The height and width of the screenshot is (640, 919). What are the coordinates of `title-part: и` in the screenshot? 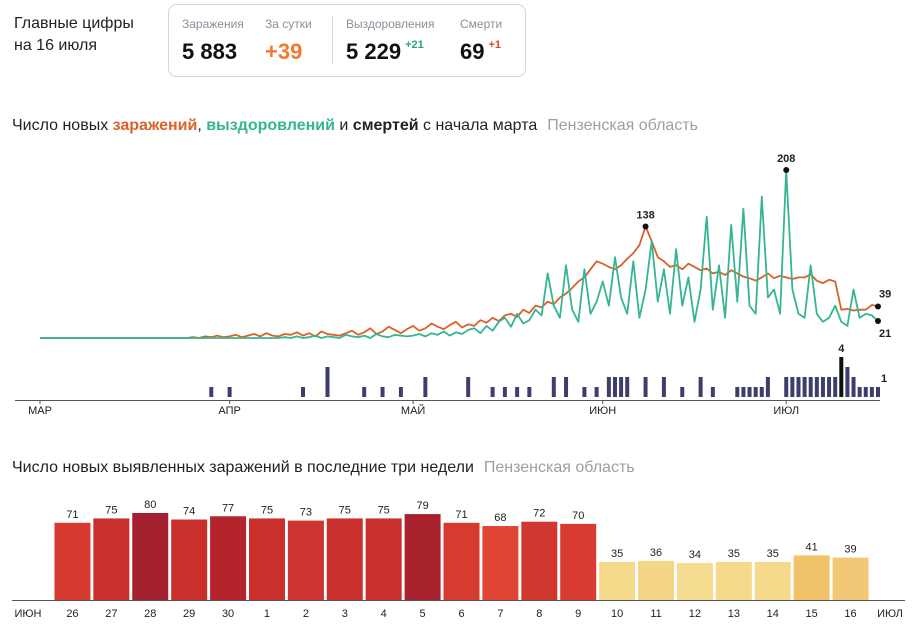 It's located at (344, 125).